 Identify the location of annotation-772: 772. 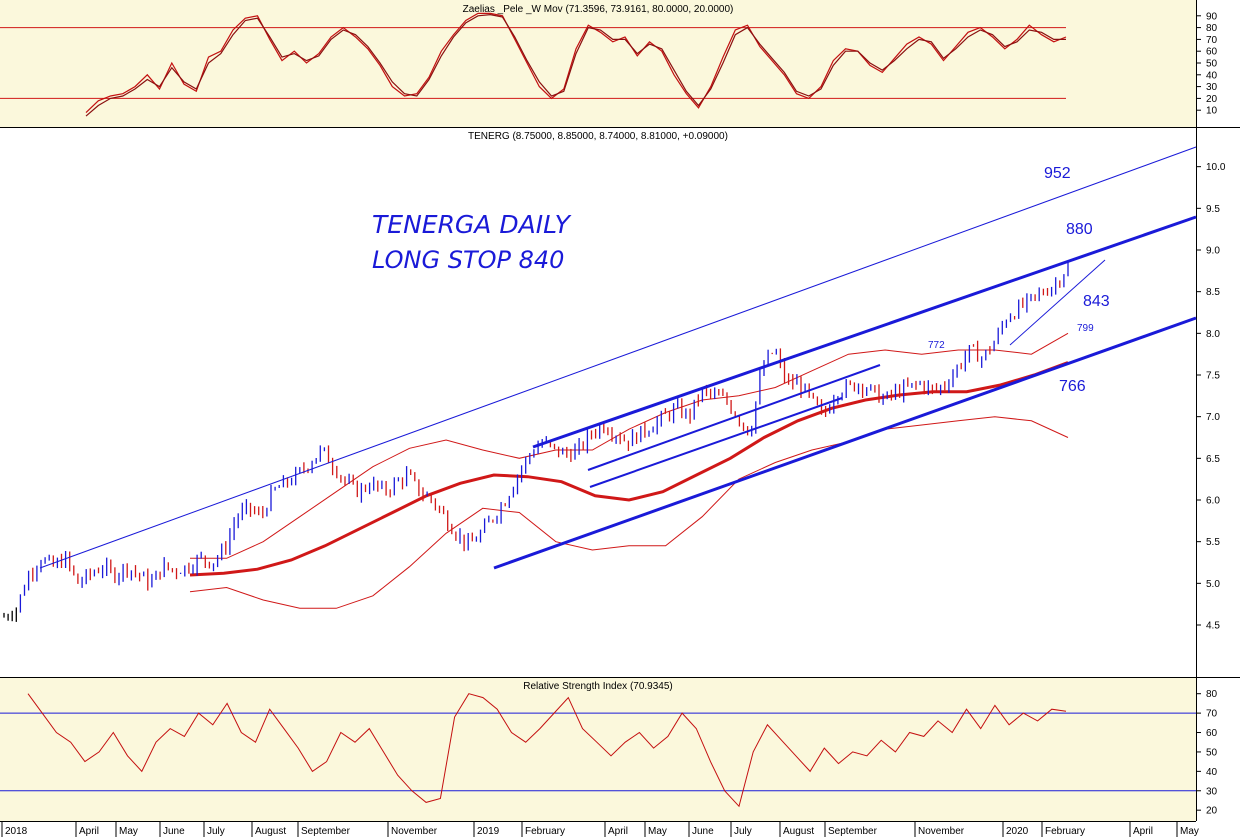
(936, 345).